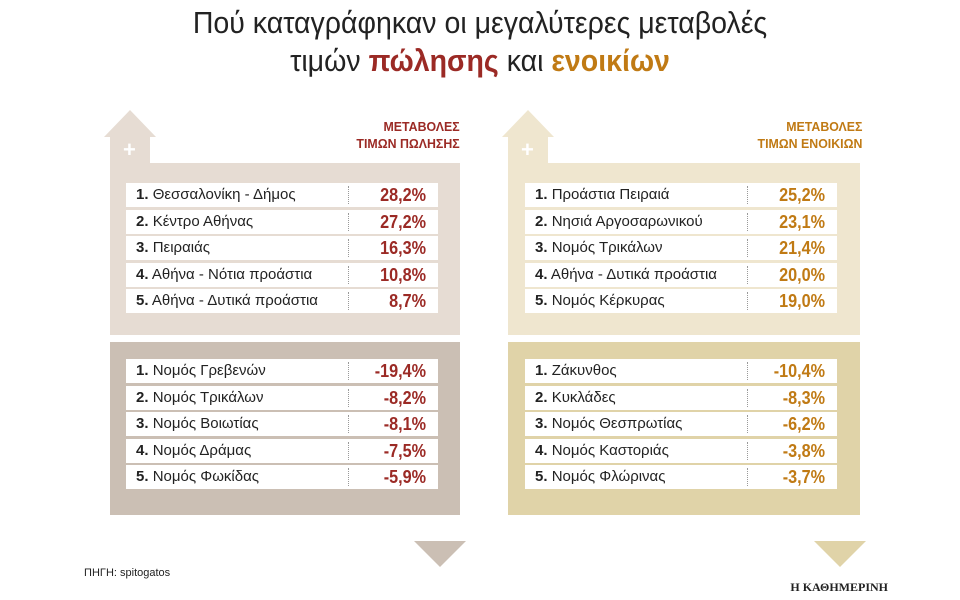  What do you see at coordinates (803, 424) in the screenshot?
I see `rent-bottom-value: -6,2%` at bounding box center [803, 424].